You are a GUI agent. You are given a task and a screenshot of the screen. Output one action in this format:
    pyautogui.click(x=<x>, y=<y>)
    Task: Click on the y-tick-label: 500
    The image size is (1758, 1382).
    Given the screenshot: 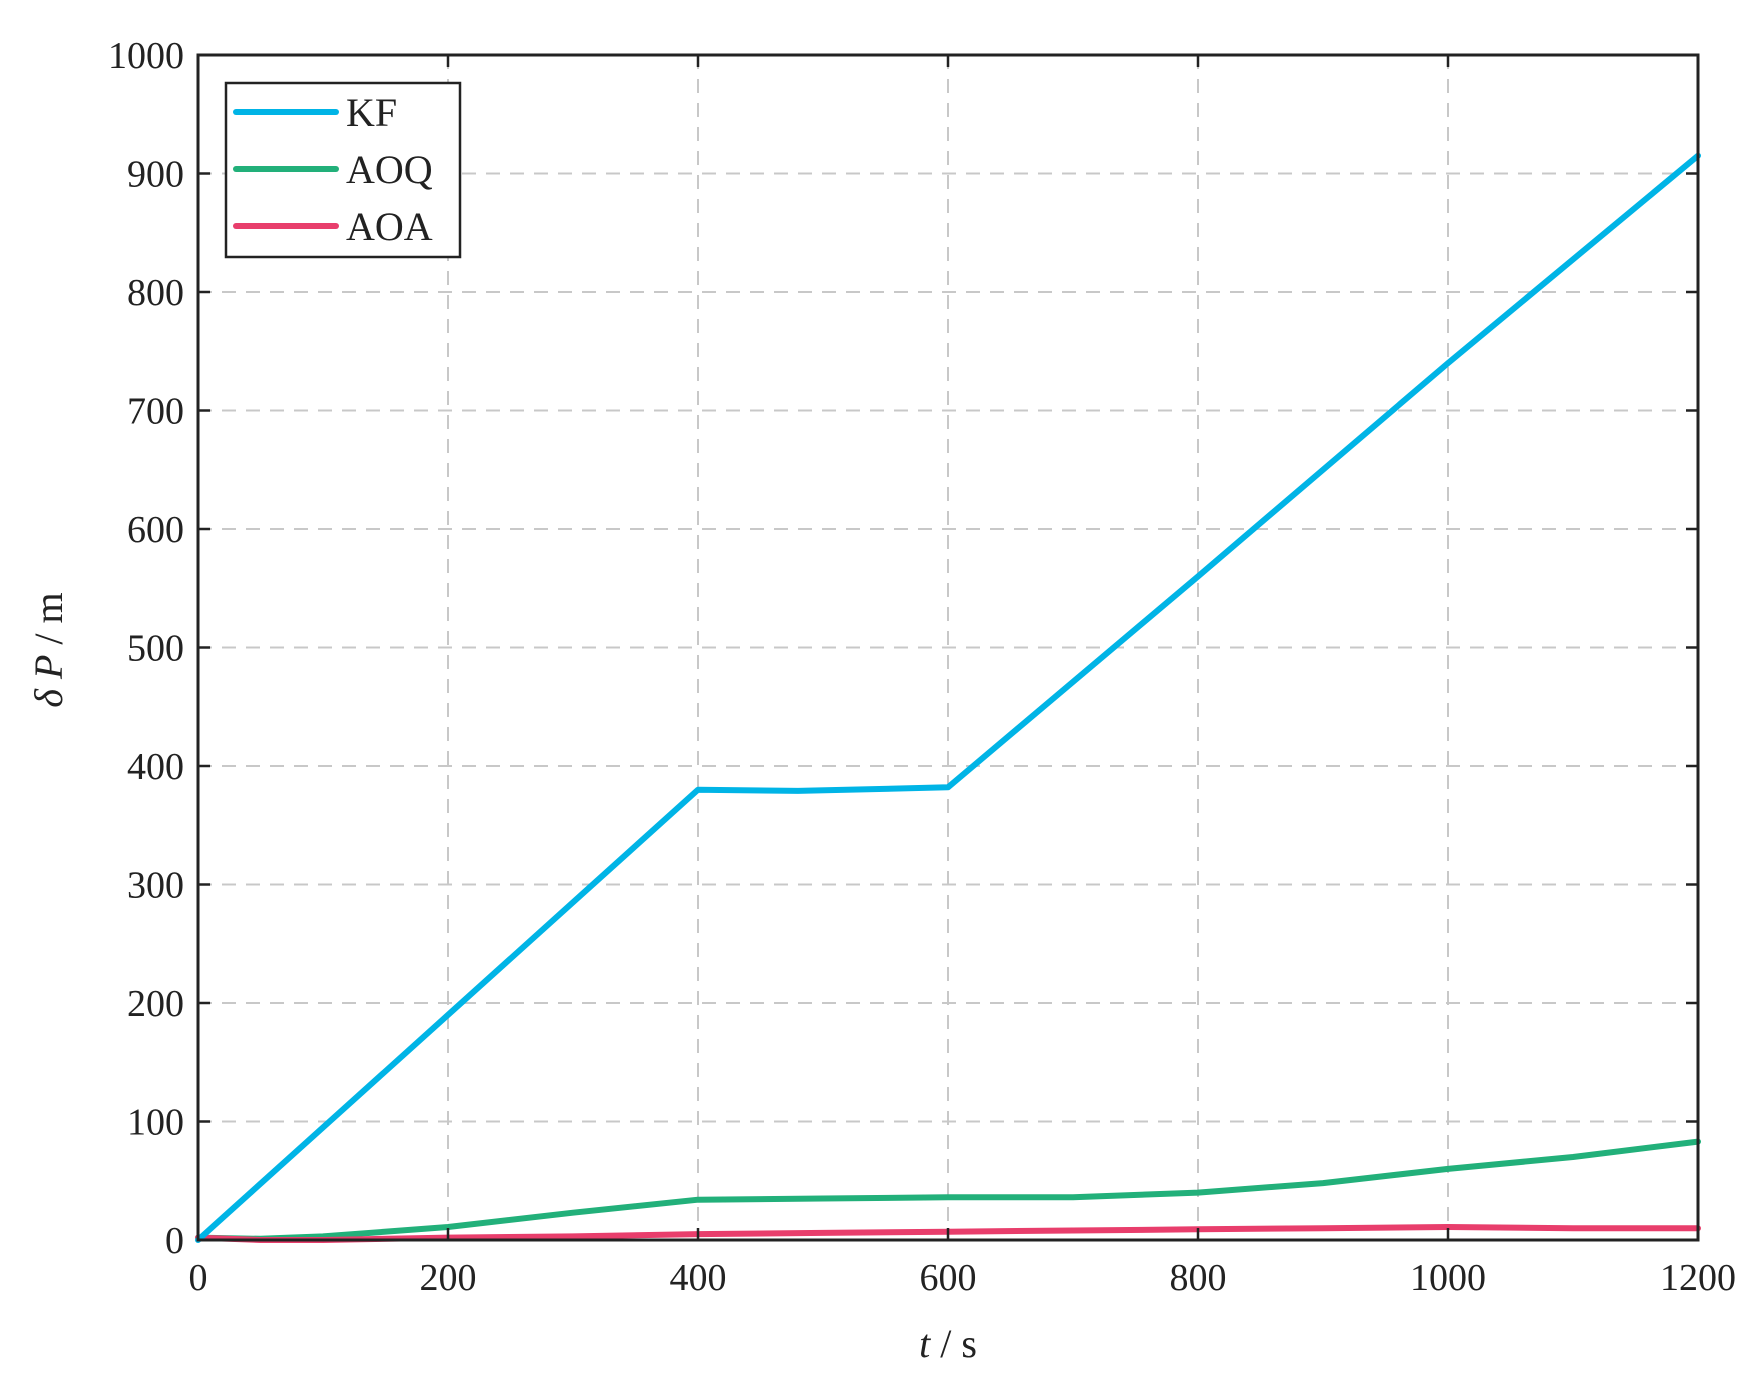 What is the action you would take?
    pyautogui.click(x=155, y=649)
    